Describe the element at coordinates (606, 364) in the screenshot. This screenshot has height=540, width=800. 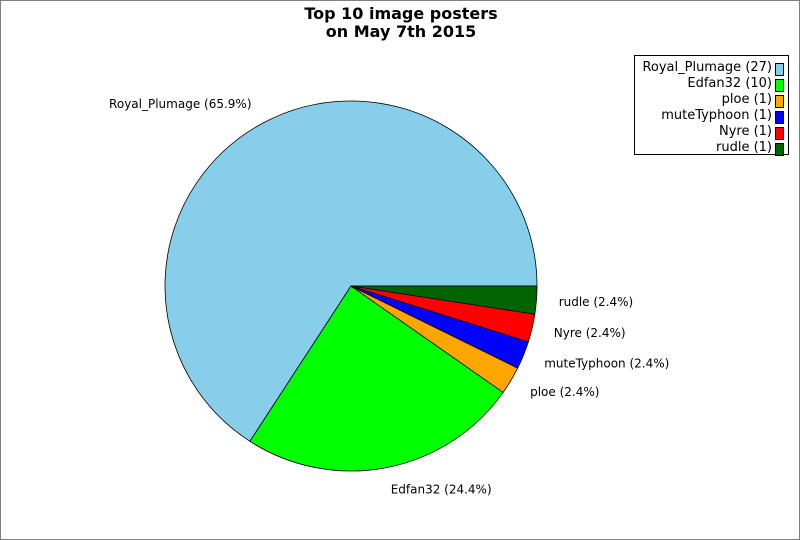
I see `slice-label-mutetyphoon: muteTyphoon (2.4%)` at that location.